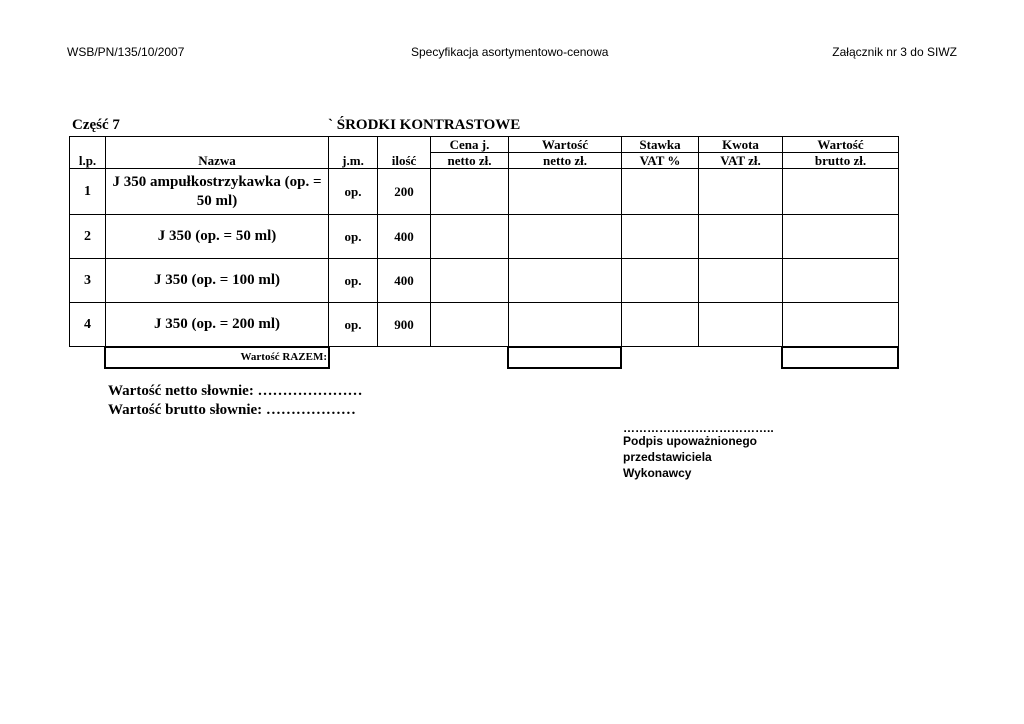 The width and height of the screenshot is (1024, 724). What do you see at coordinates (510, 52) in the screenshot?
I see `document-title: Specyfikacja asortymentowo-cenowa` at bounding box center [510, 52].